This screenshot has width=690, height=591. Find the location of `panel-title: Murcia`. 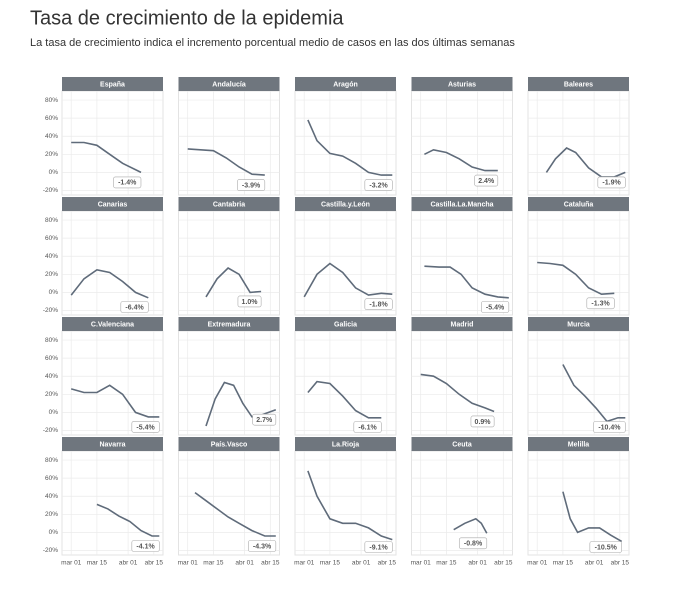

panel-title: Murcia is located at coordinates (578, 324).